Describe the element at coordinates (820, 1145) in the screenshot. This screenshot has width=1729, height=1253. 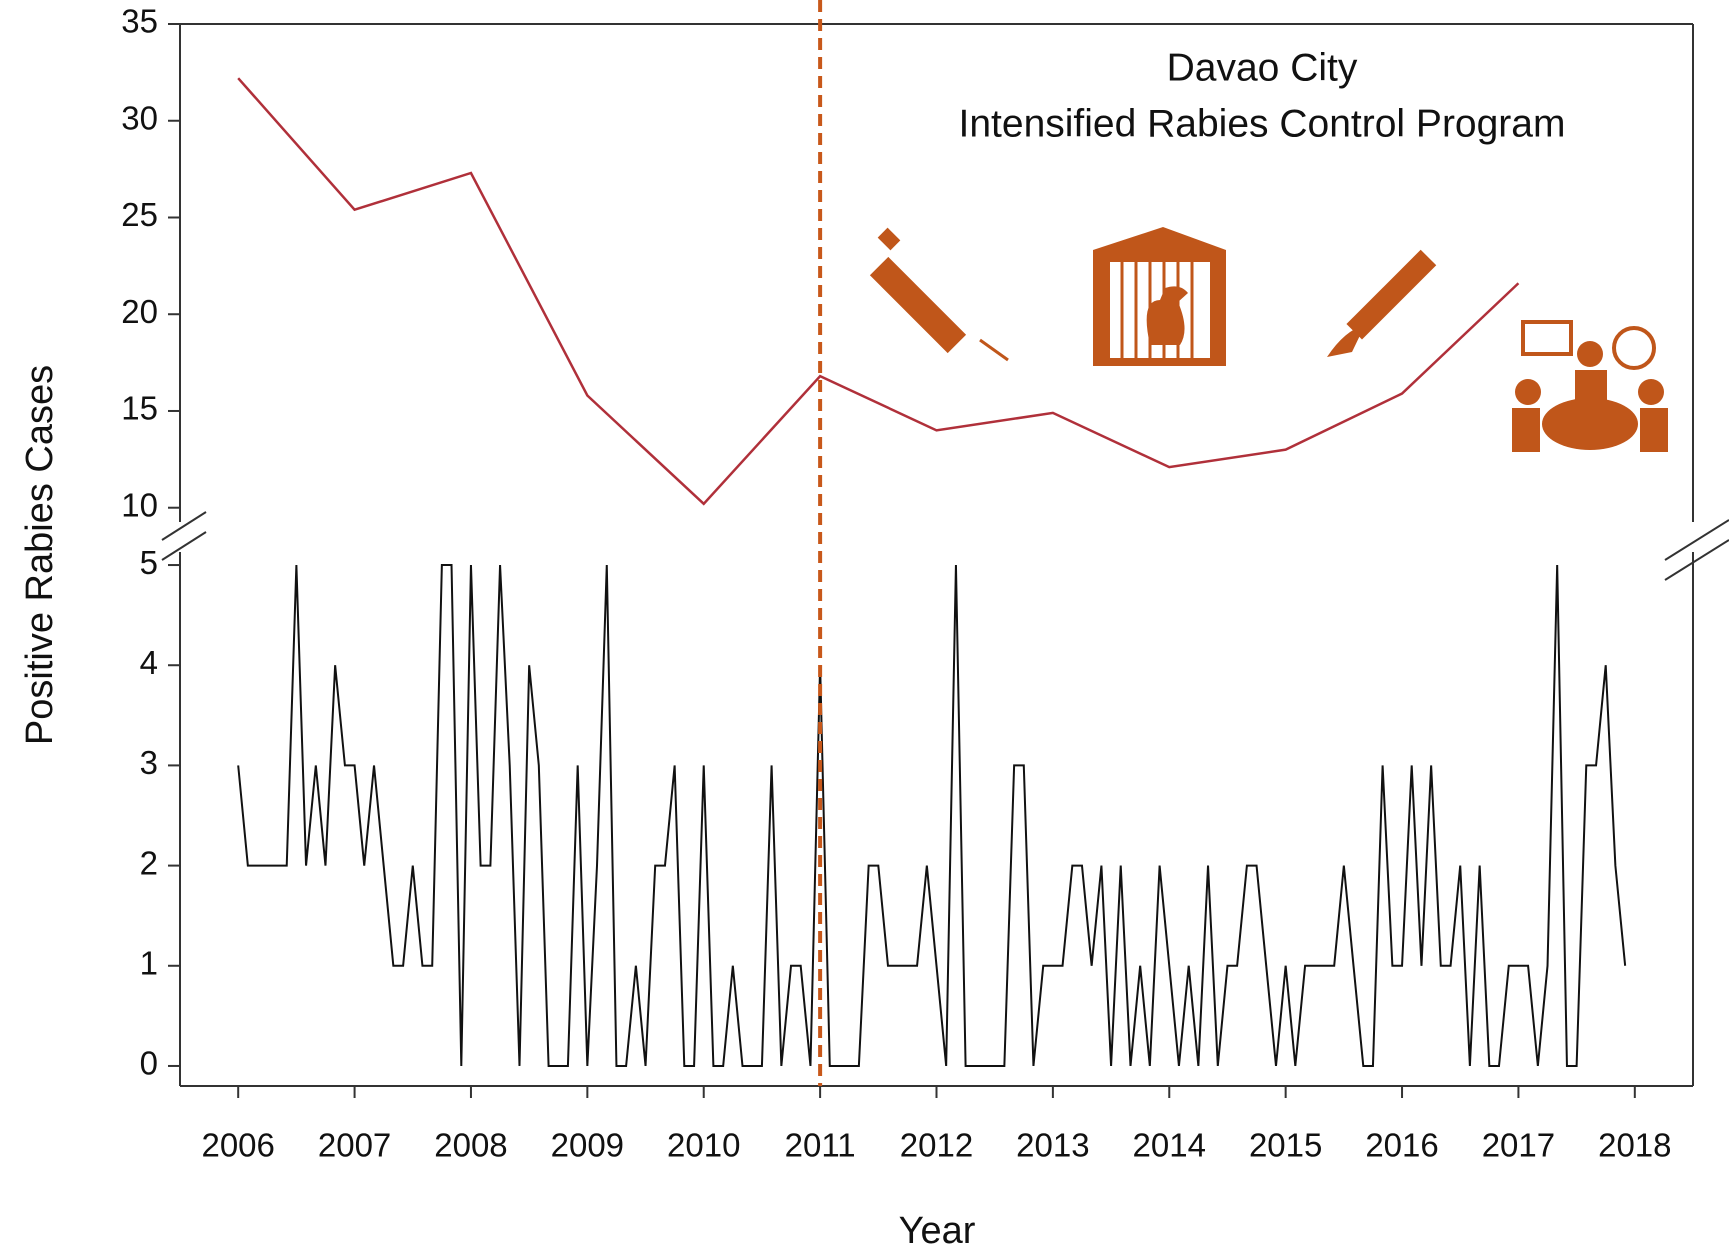
I see `x-tick-label: 2011` at that location.